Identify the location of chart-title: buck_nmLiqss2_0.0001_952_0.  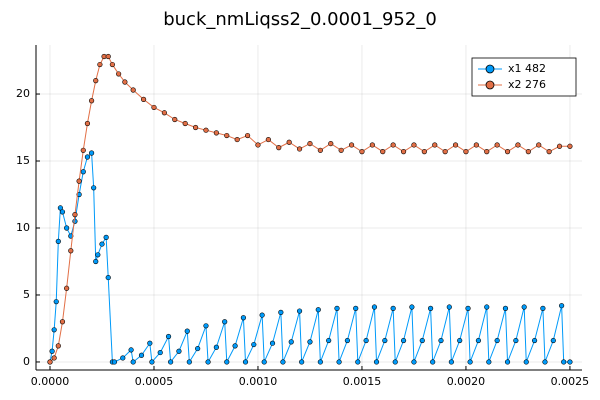
(300, 19).